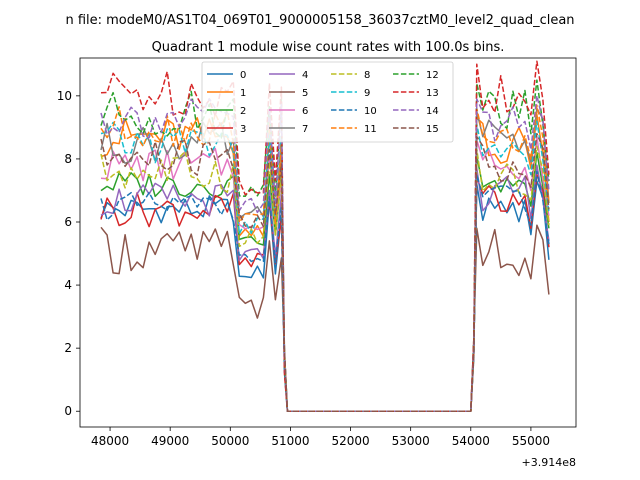  I want to click on x-tick-label: 52000, so click(350, 441).